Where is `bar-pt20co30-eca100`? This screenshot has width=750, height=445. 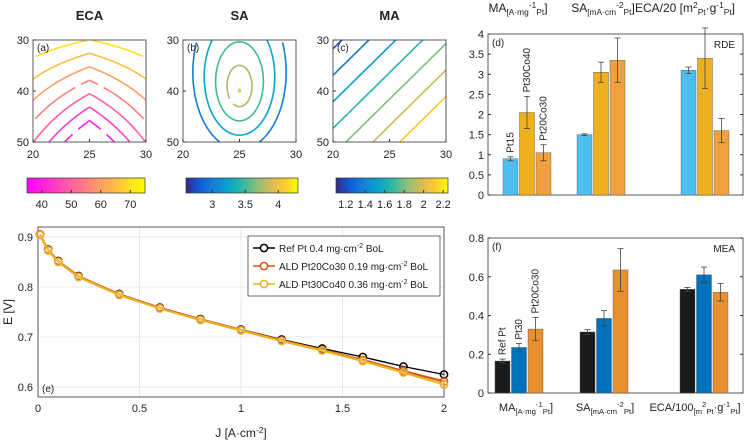
bar-pt20co30-eca100 is located at coordinates (720, 343).